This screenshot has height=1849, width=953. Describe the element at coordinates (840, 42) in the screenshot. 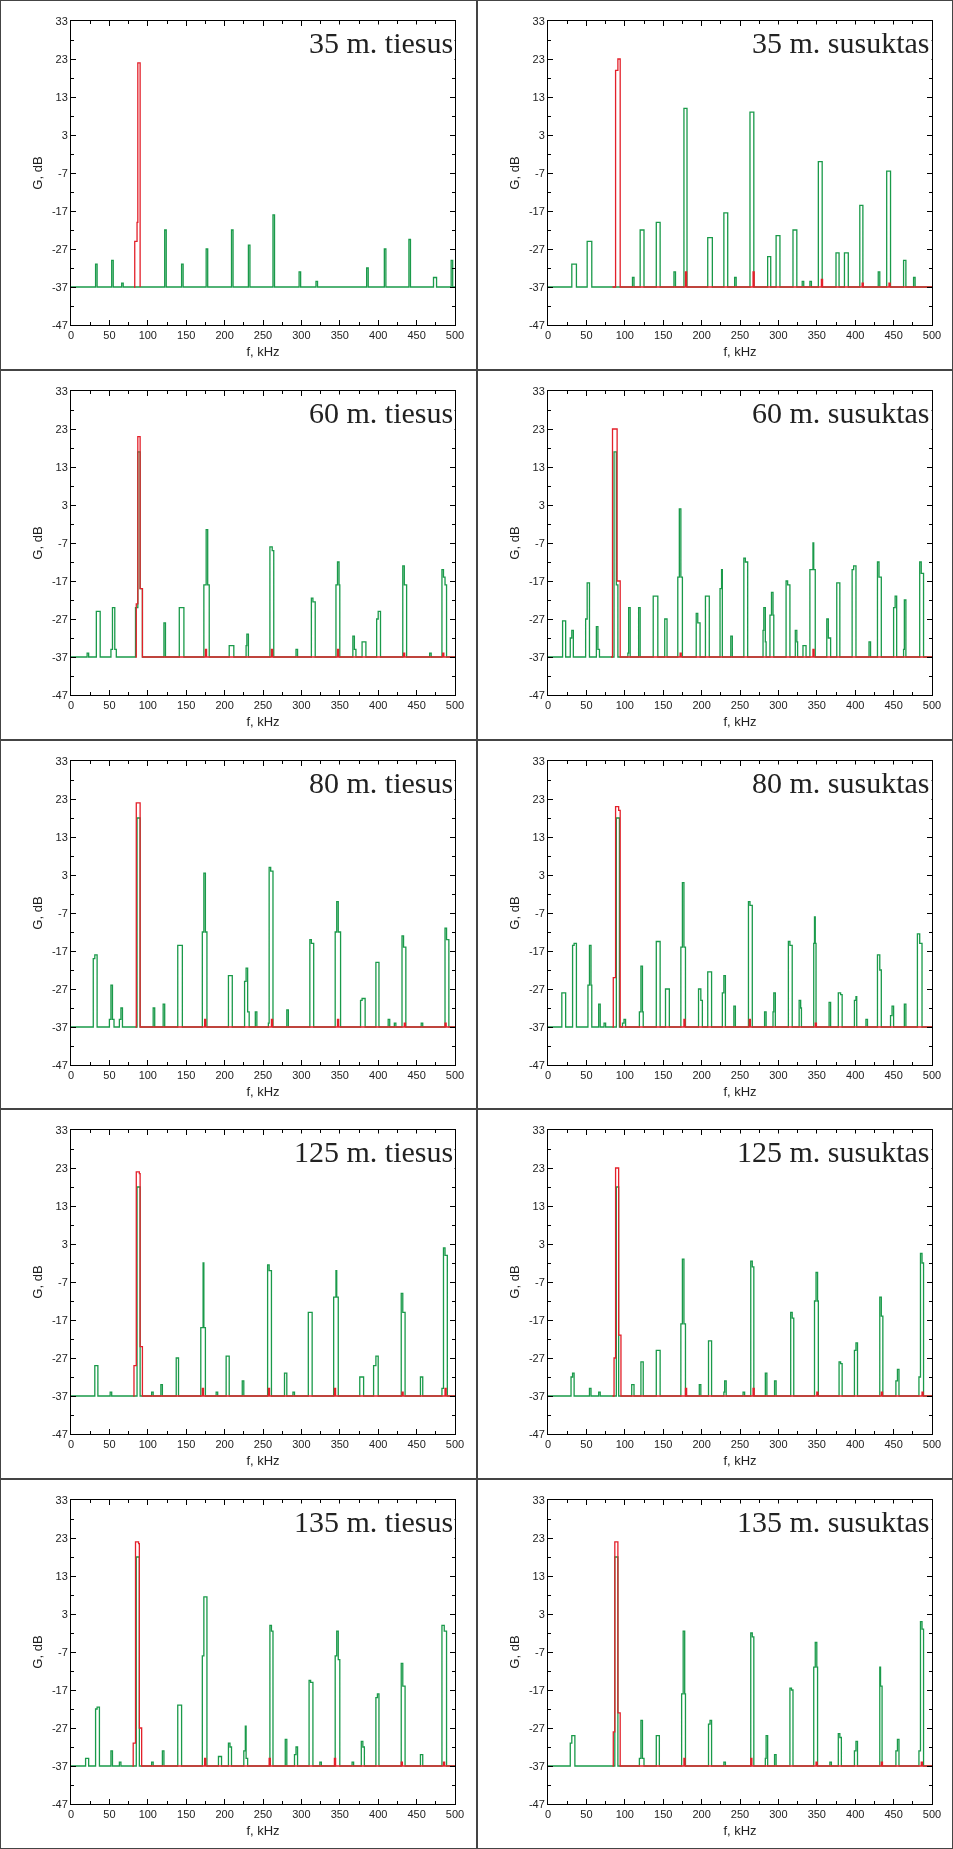

I see `chart-title: 35 m. susuktas` at that location.